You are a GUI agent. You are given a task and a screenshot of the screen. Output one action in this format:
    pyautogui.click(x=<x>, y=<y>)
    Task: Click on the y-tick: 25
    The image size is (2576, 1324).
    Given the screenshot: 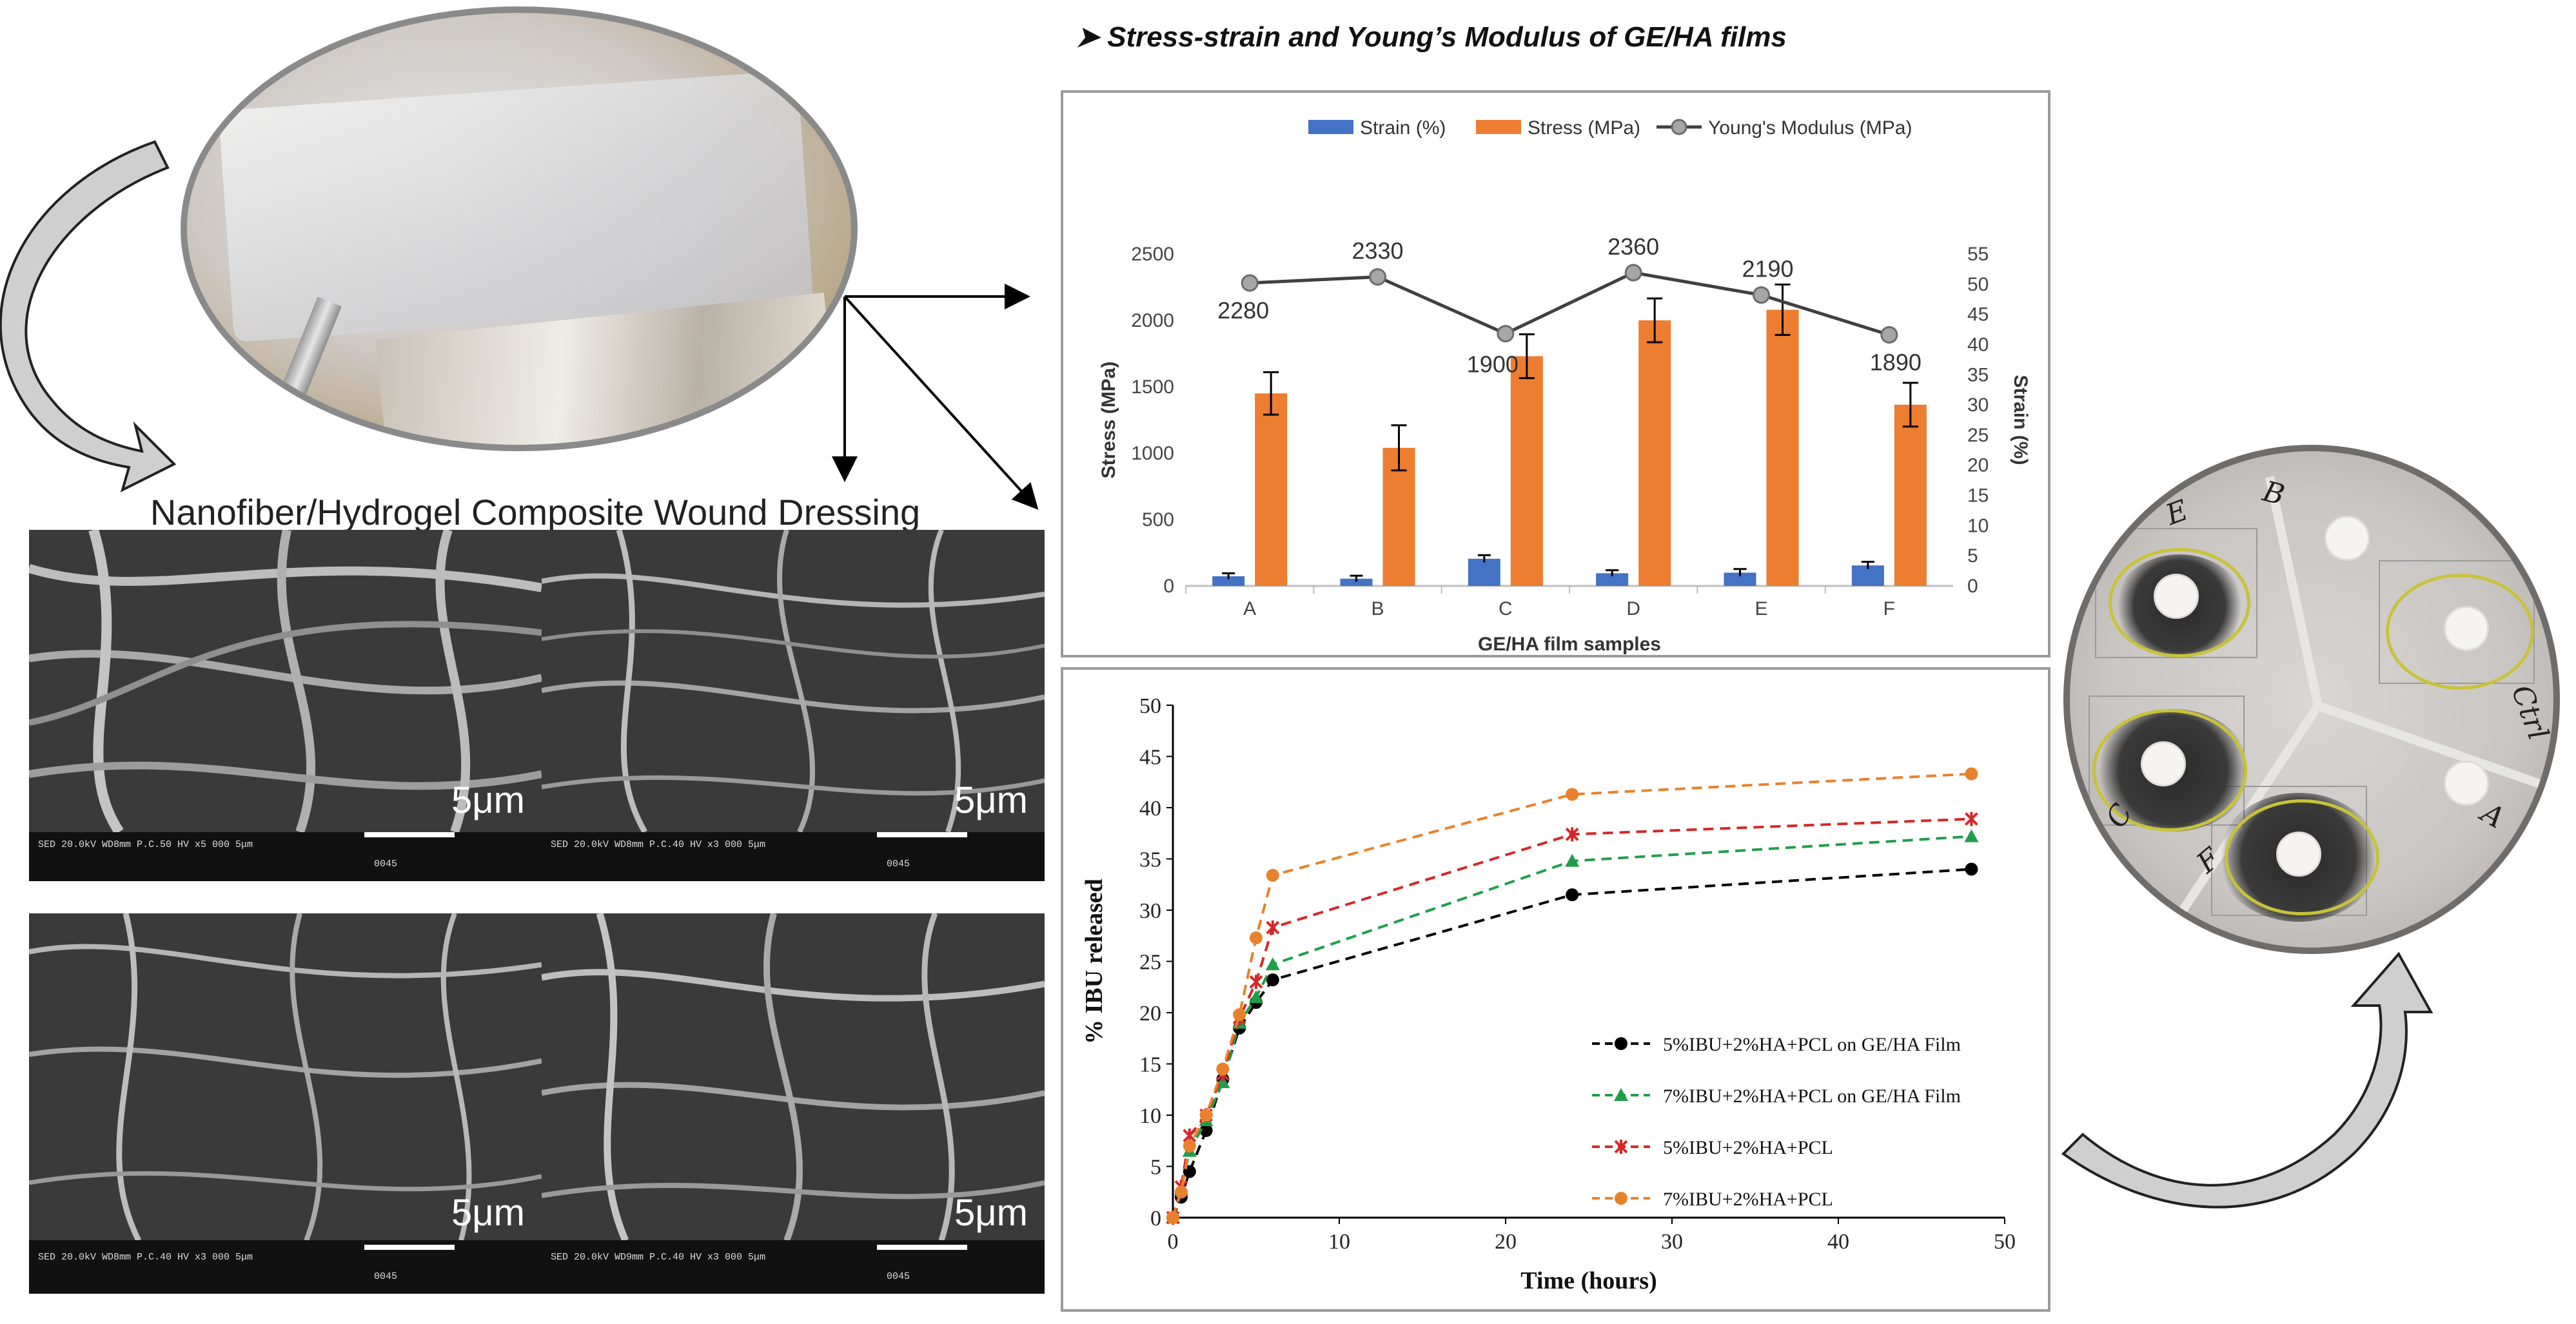 What is the action you would take?
    pyautogui.click(x=1150, y=963)
    